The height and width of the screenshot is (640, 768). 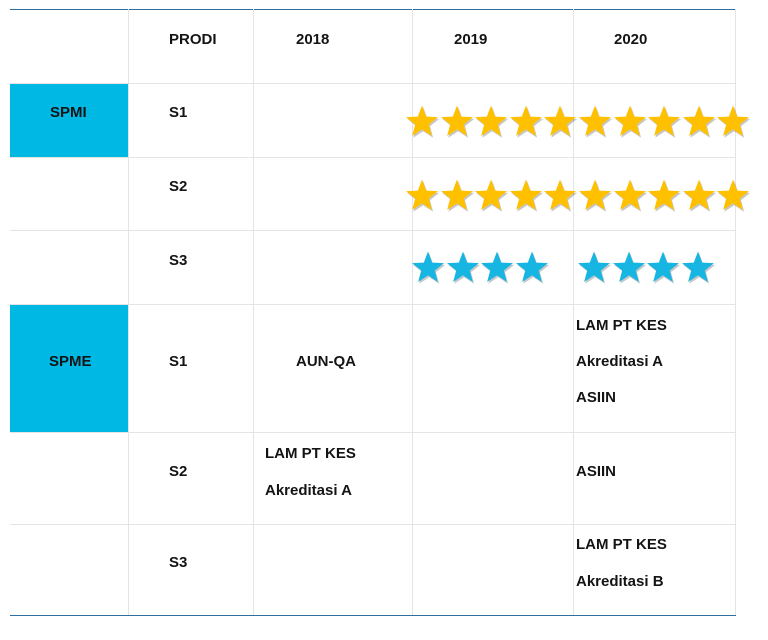 I want to click on spme-s2-2020-asiin: ASIIN, so click(x=596, y=471).